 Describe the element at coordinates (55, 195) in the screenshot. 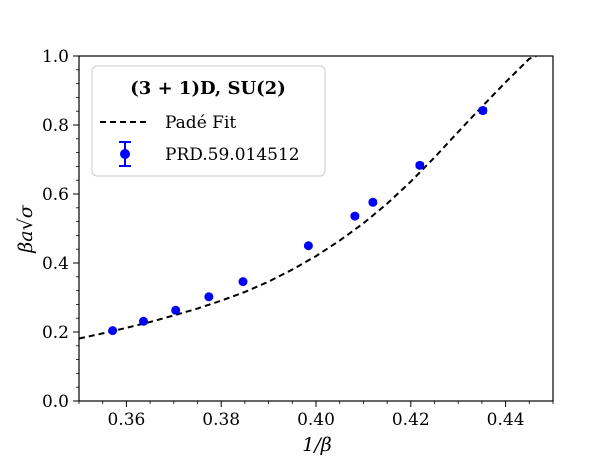

I see `y-tick-label-3: 0.6` at that location.